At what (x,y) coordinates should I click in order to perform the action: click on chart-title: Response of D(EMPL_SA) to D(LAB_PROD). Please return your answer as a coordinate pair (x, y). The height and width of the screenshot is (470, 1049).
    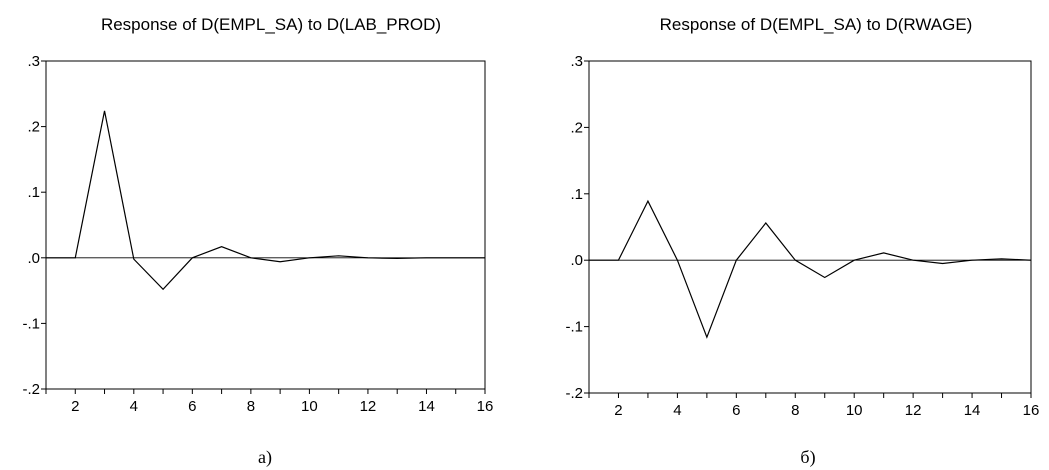
    Looking at the image, I should click on (271, 24).